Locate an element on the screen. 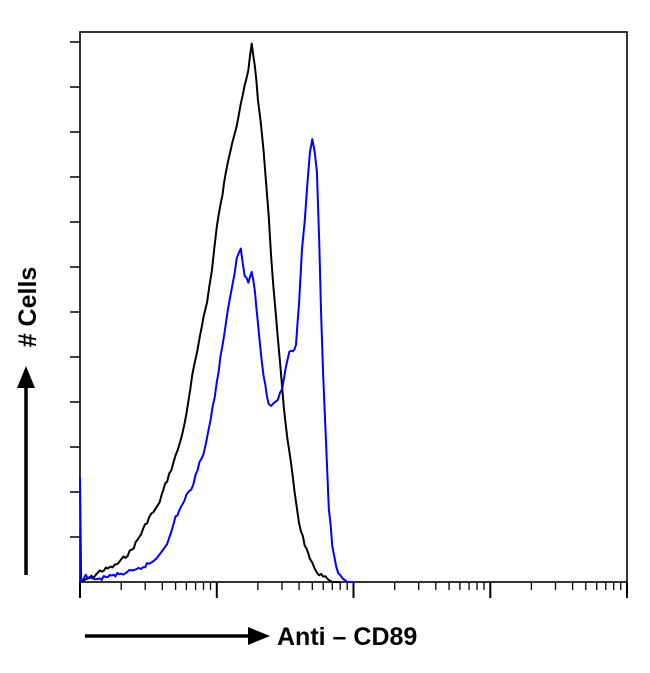 This screenshot has height=673, width=650. x-axis-label: Anti – CD89 is located at coordinates (347, 637).